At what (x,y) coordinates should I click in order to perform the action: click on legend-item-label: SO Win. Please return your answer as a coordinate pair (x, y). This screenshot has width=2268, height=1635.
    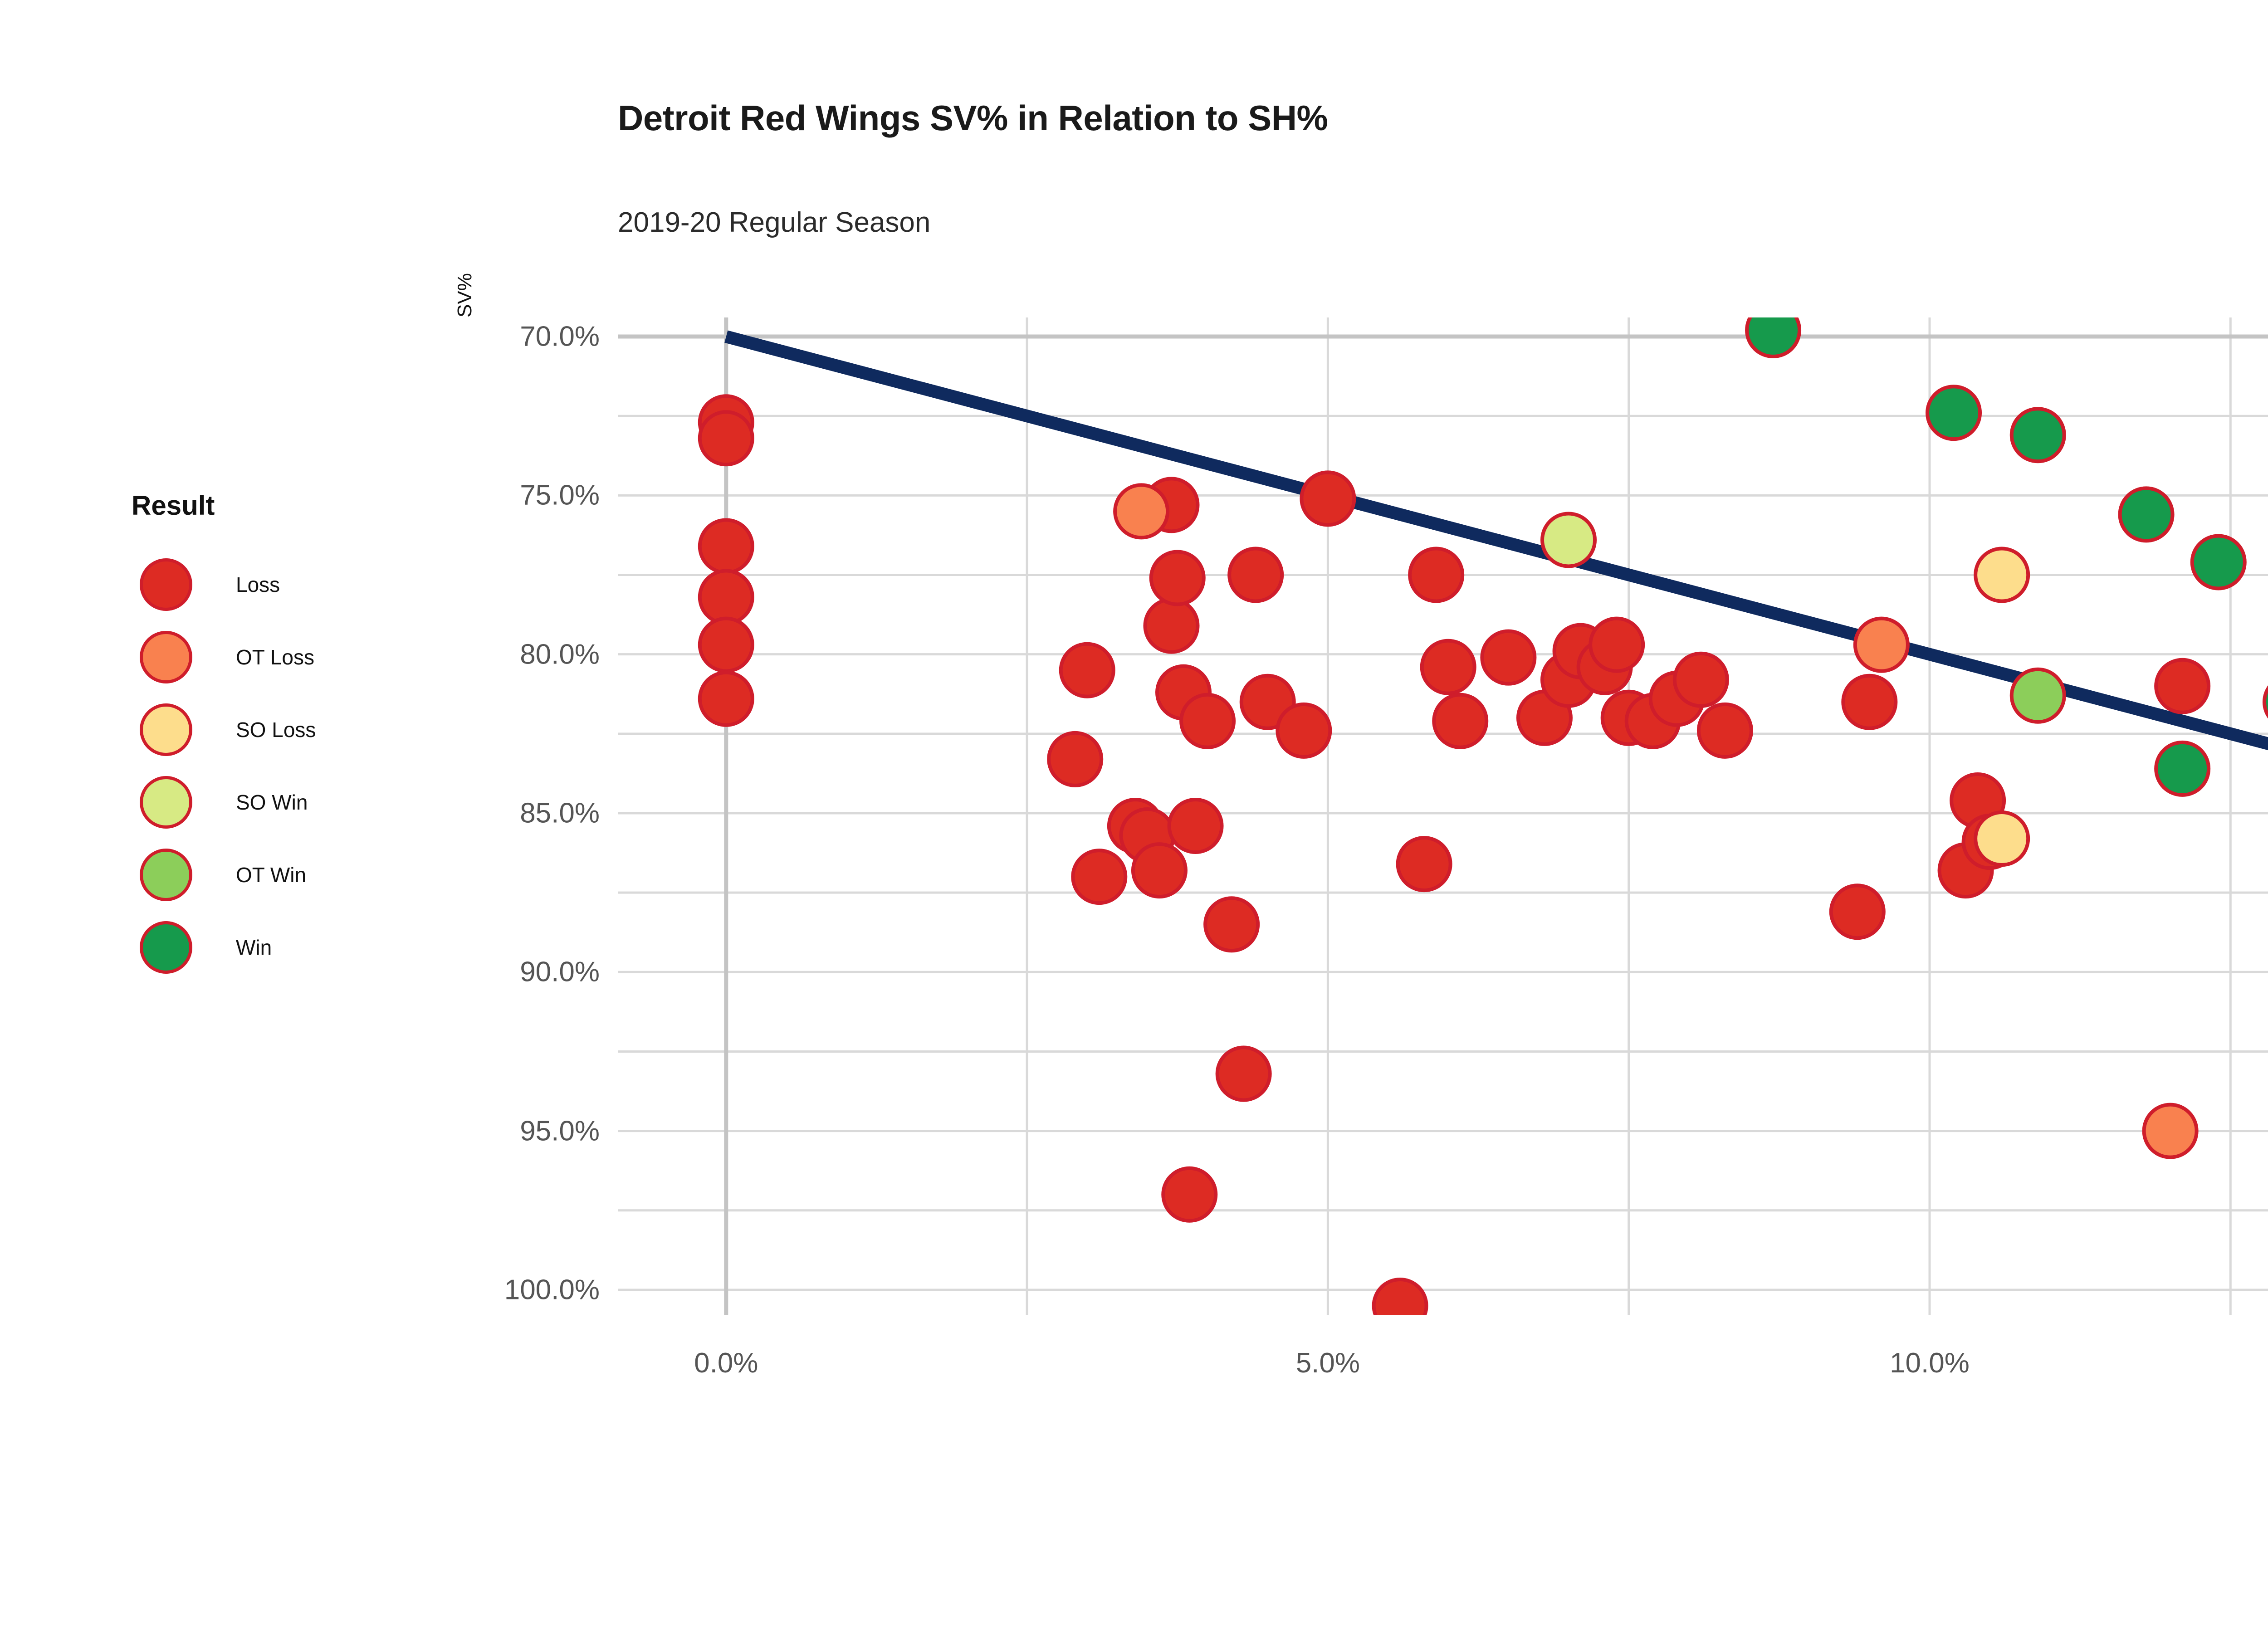
    Looking at the image, I should click on (272, 802).